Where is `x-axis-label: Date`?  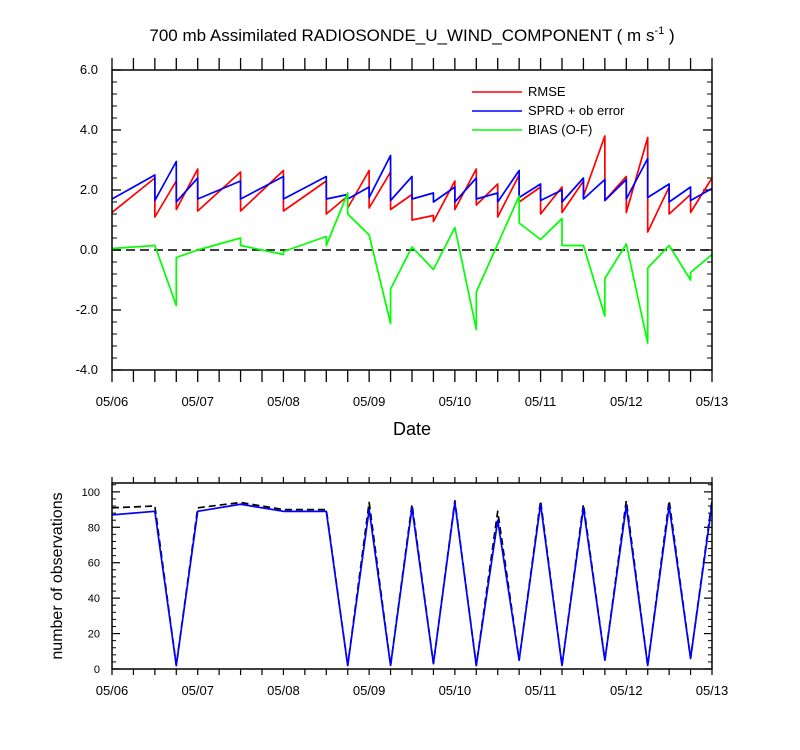 x-axis-label: Date is located at coordinates (412, 429).